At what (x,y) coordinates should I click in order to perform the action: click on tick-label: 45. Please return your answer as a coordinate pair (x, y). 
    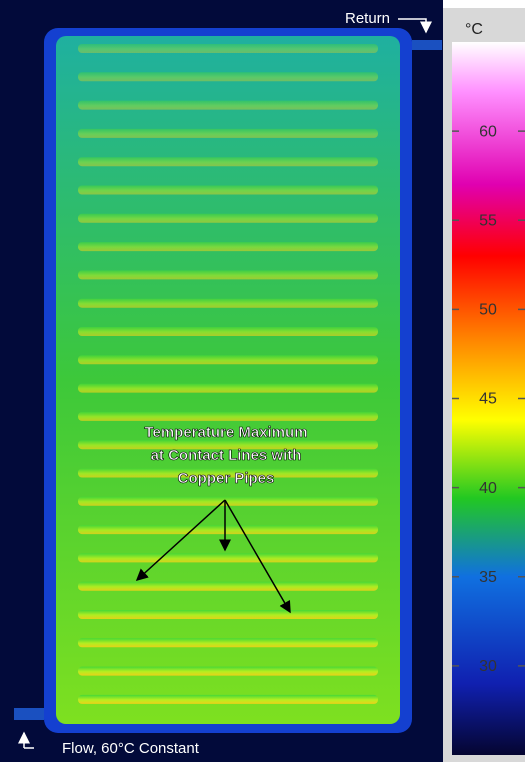
    Looking at the image, I should click on (488, 399).